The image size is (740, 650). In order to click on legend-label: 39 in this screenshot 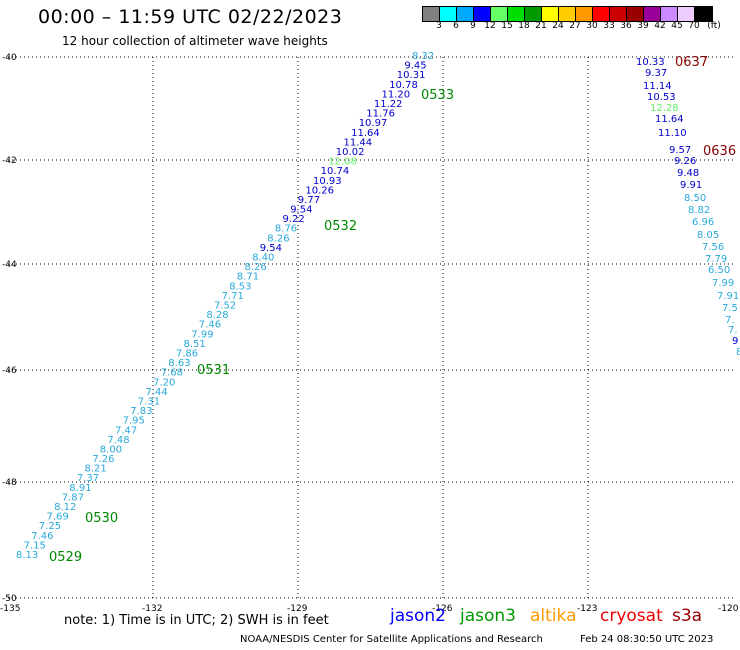, I will do `click(643, 26)`.